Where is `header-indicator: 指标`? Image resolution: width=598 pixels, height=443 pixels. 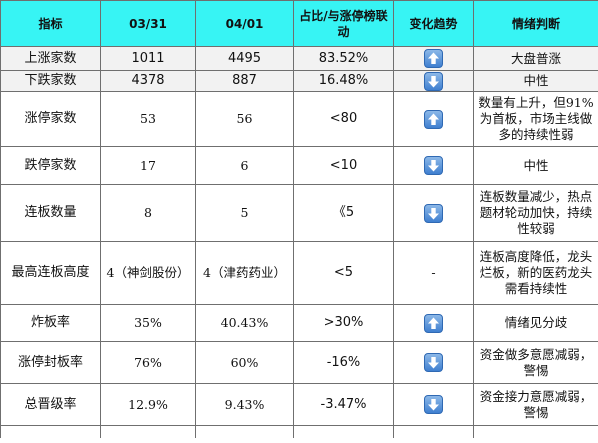
header-indicator: 指标 is located at coordinates (50, 23).